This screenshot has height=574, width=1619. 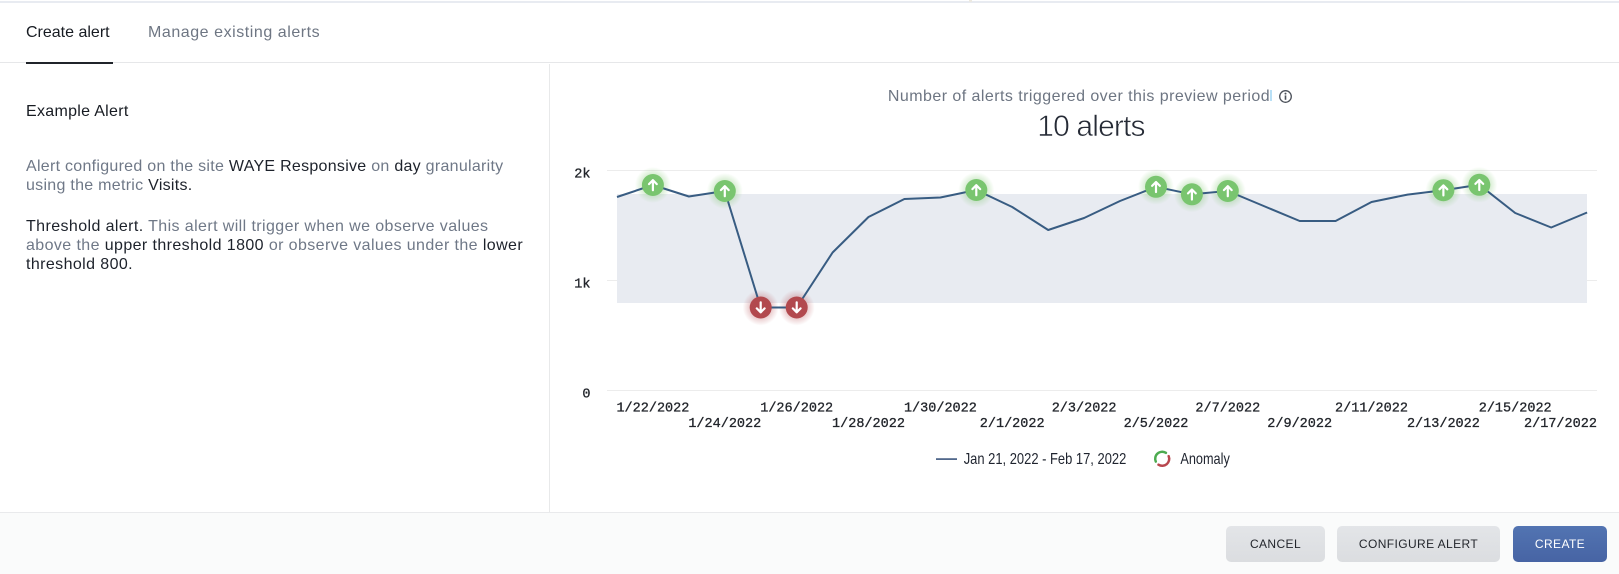 What do you see at coordinates (1299, 424) in the screenshot?
I see `svg-text: 2/9/2022` at bounding box center [1299, 424].